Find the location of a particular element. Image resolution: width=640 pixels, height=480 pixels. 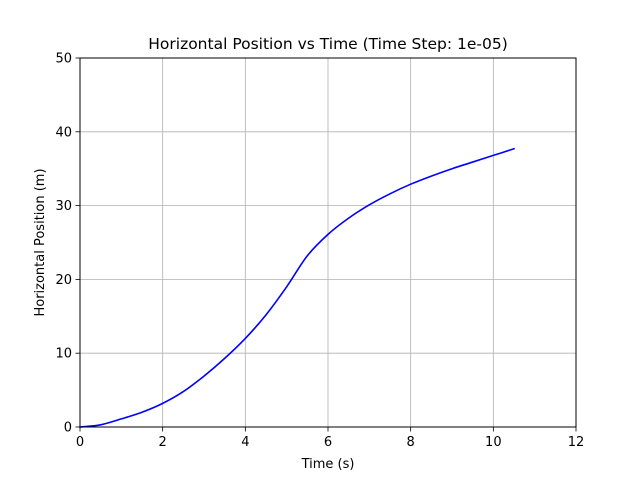

x-tick-label: 10 is located at coordinates (493, 442).